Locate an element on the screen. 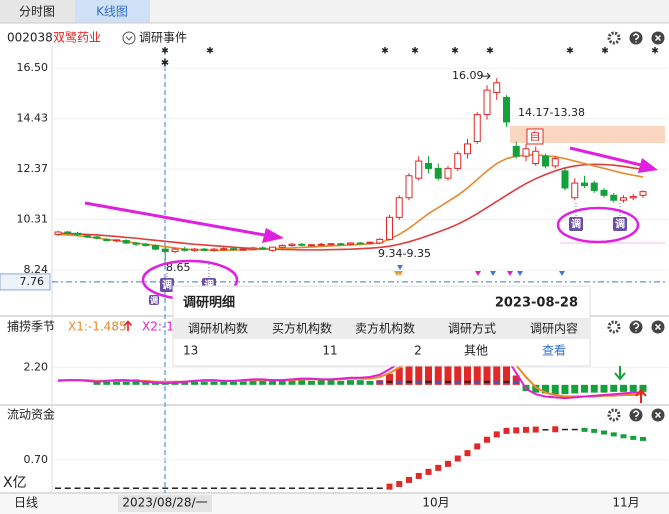  cell: 13 is located at coordinates (190, 351).